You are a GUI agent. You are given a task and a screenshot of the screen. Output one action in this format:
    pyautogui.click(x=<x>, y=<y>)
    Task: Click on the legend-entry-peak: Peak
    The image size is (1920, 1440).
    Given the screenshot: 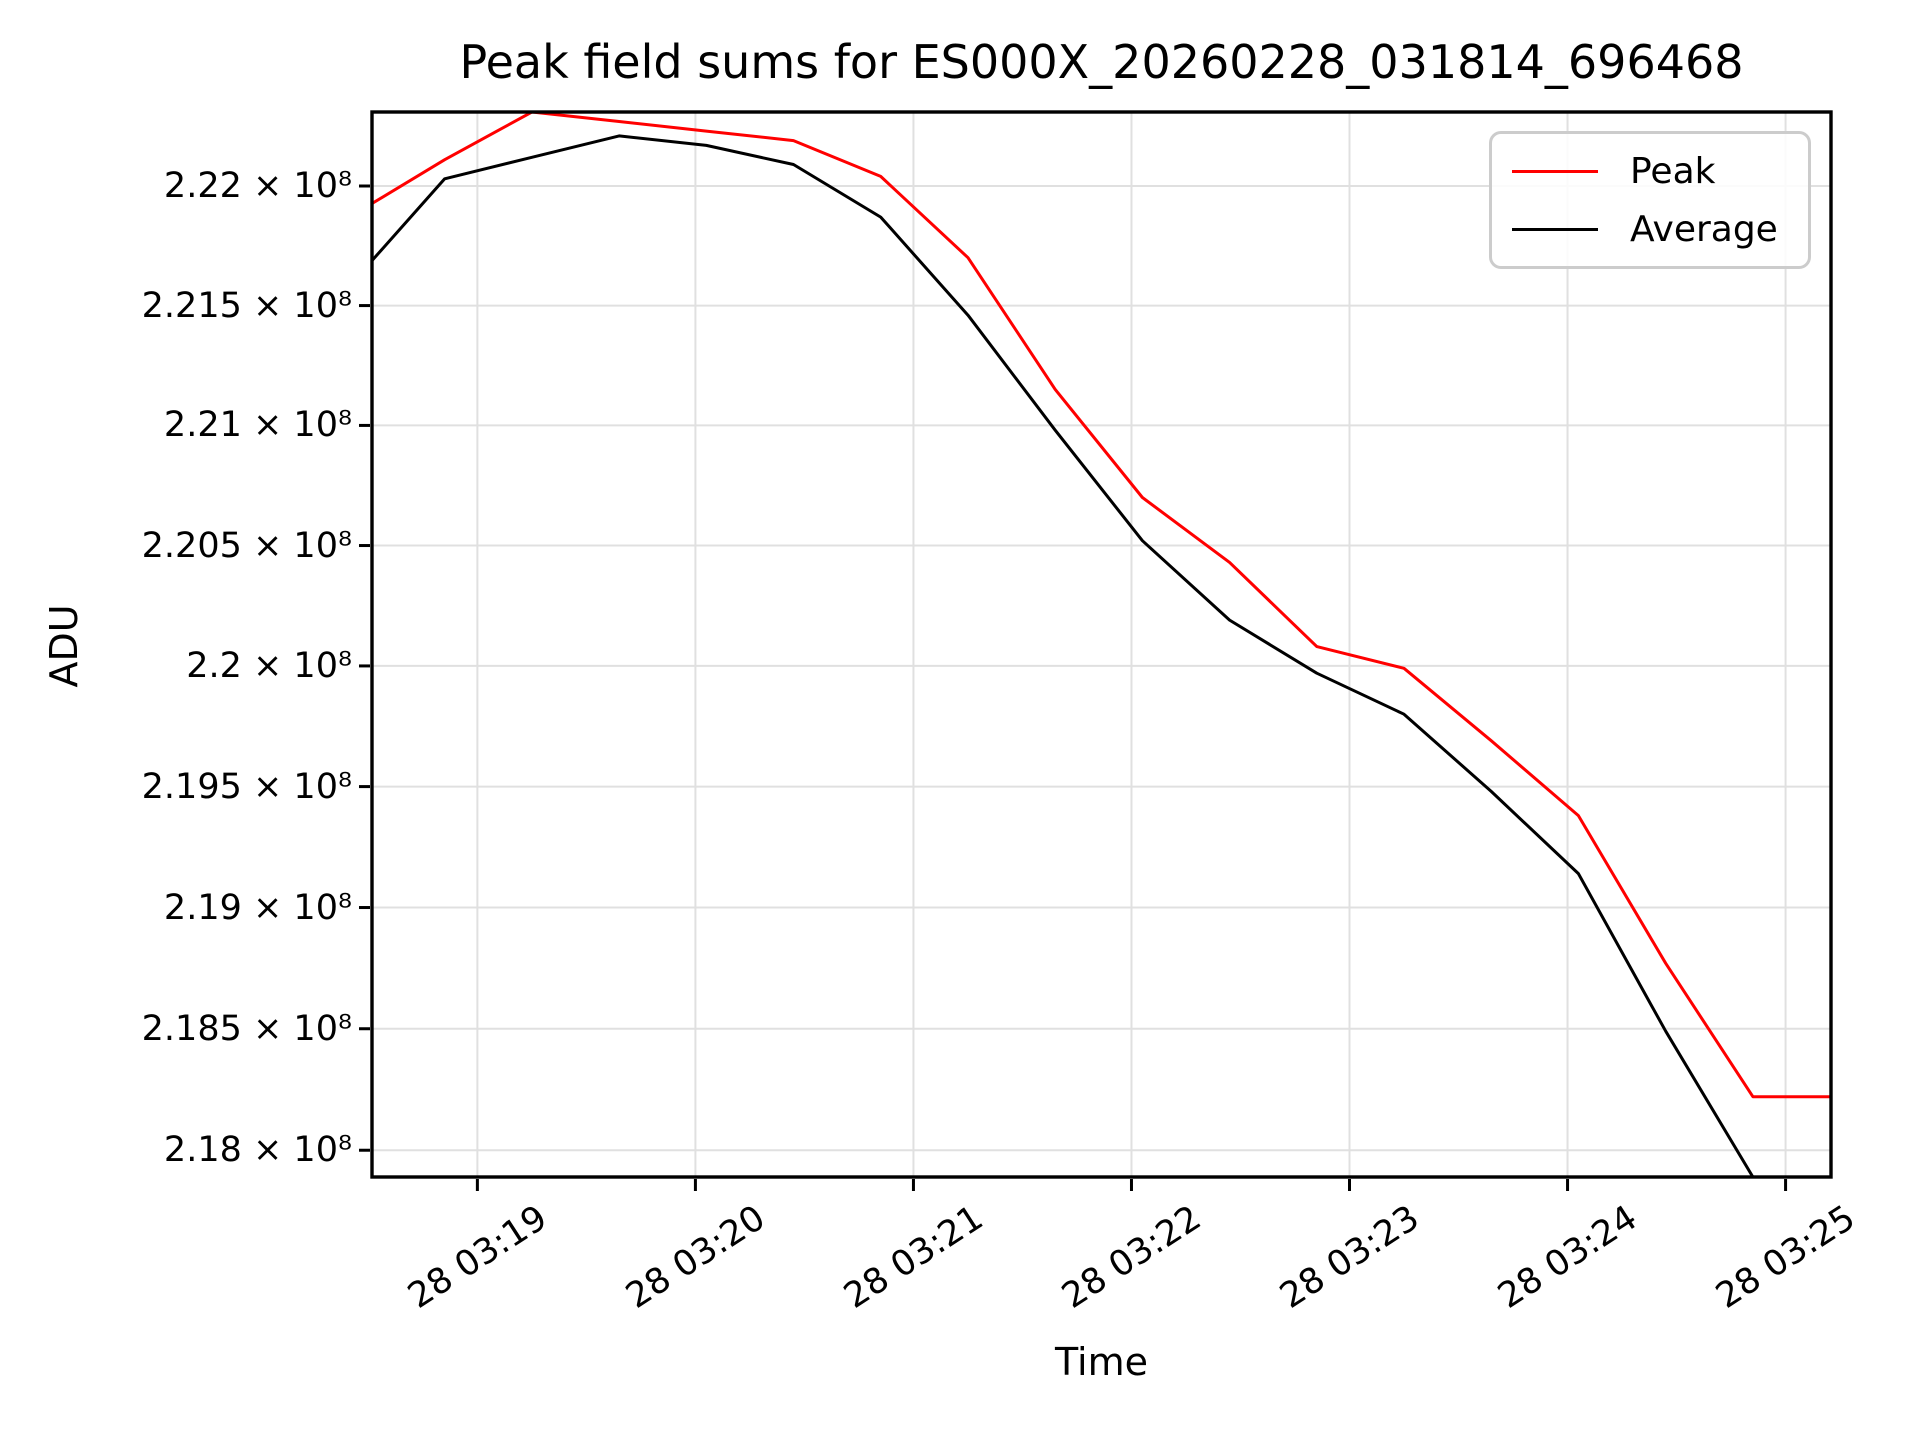 What is the action you would take?
    pyautogui.click(x=1650, y=171)
    